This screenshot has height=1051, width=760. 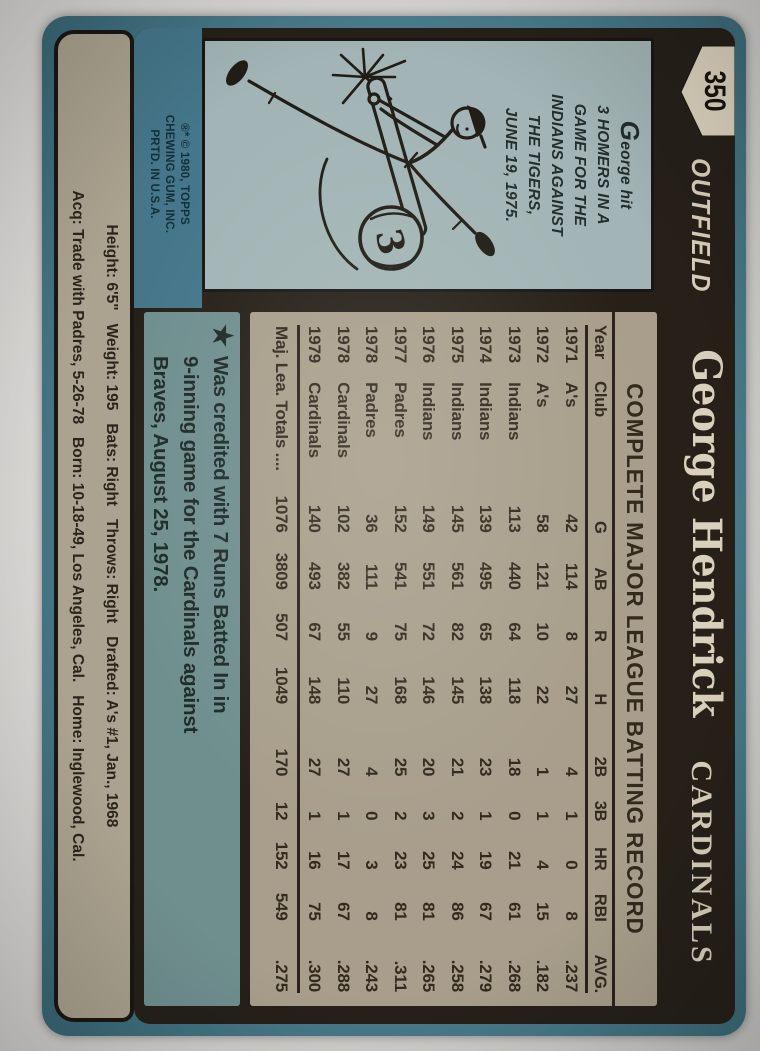 What do you see at coordinates (599, 431) in the screenshot?
I see `col-header: Club` at bounding box center [599, 431].